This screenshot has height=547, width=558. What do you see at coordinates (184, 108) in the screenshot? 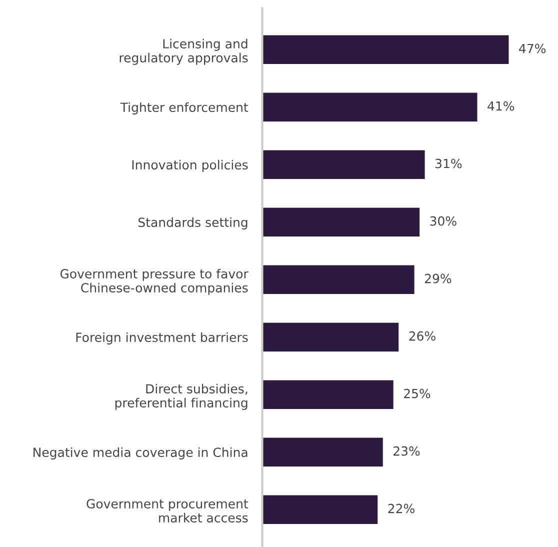
I see `y-tick-label: Tighter enforcement` at bounding box center [184, 108].